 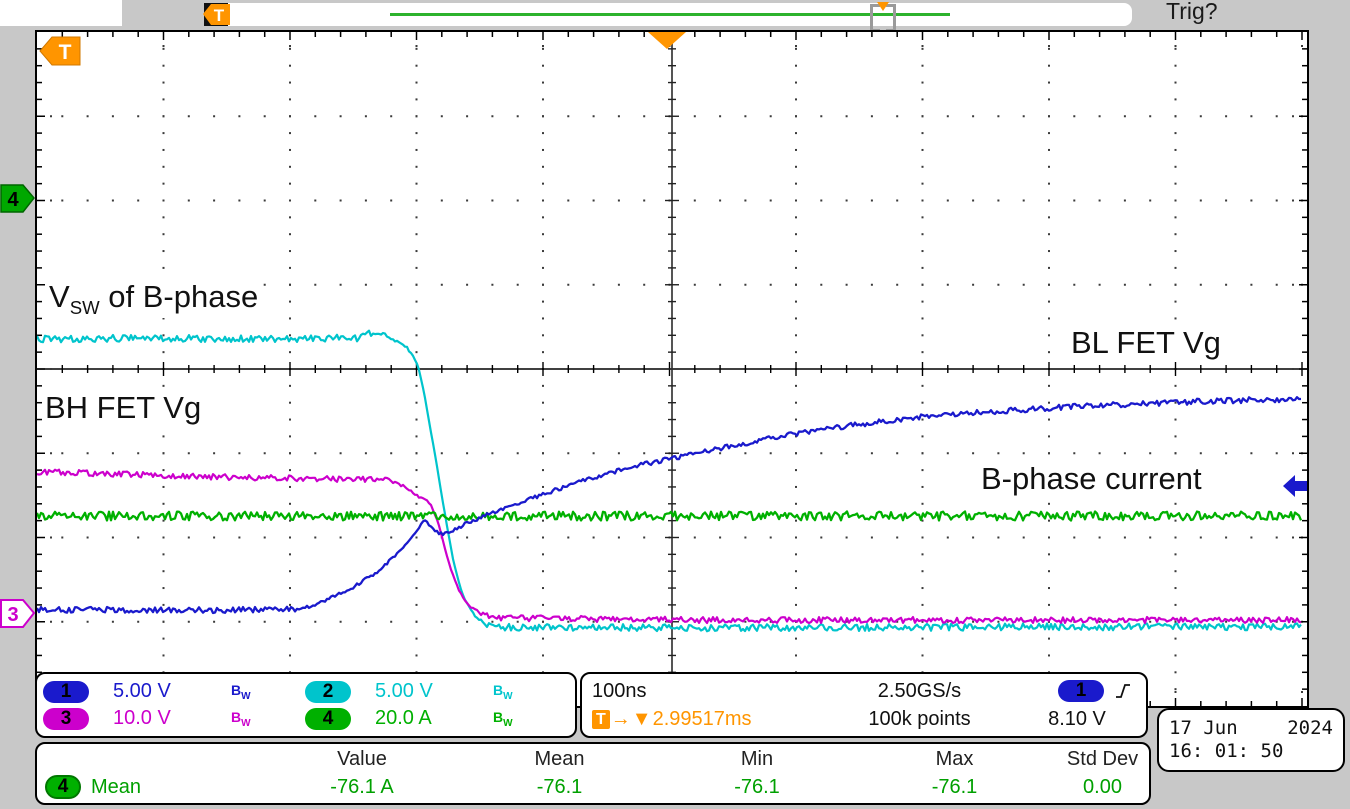 What do you see at coordinates (154, 299) in the screenshot?
I see `label-vsw-b-phase: VSW of B-phase` at bounding box center [154, 299].